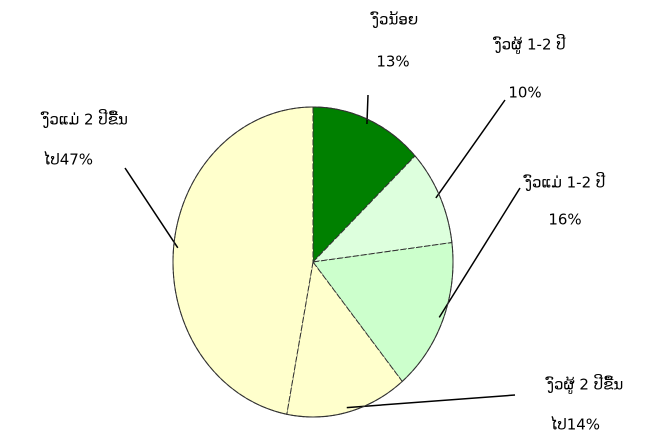  Describe the element at coordinates (524, 93) in the screenshot. I see `value-label: 10%` at that location.